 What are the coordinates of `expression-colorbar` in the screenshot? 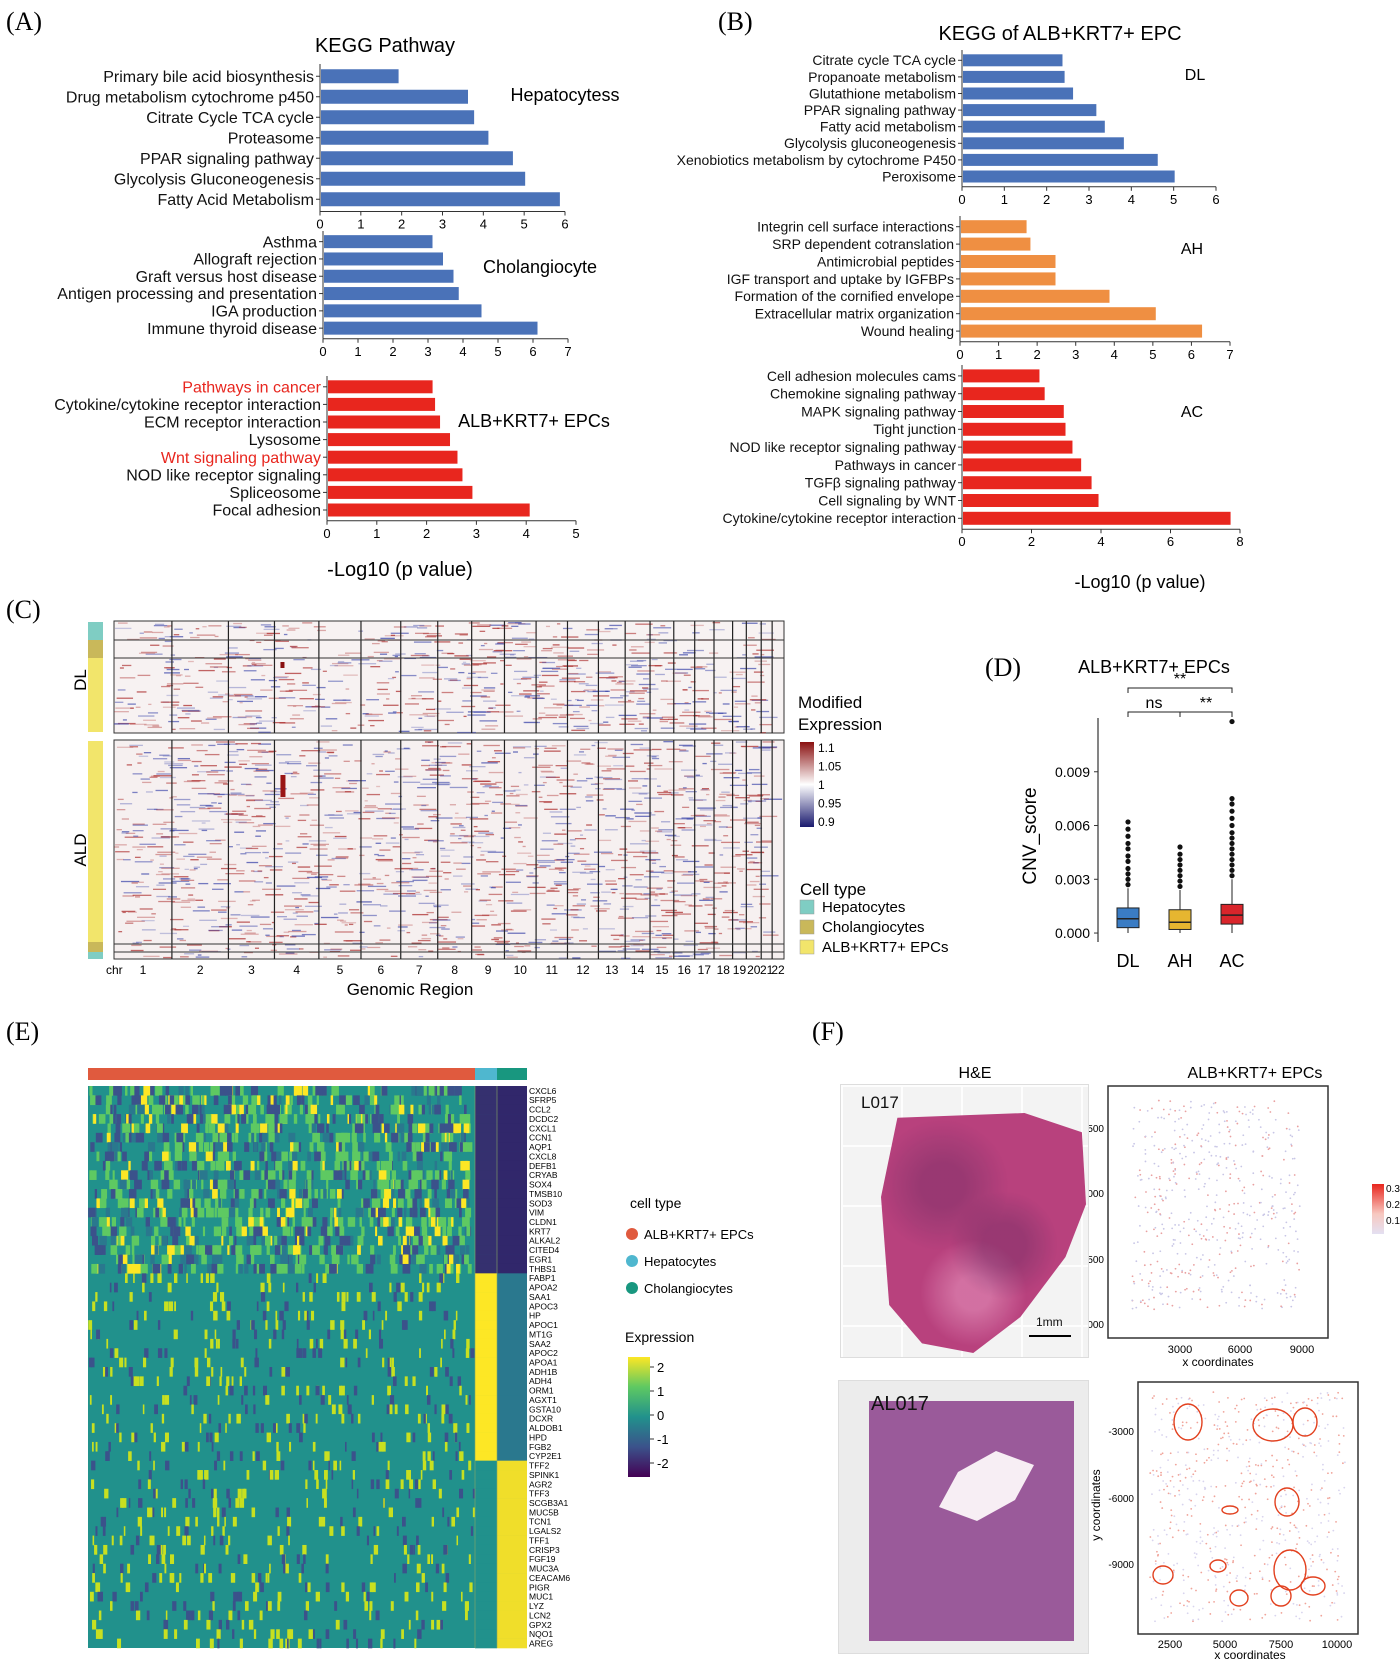 It's located at (639, 1417).